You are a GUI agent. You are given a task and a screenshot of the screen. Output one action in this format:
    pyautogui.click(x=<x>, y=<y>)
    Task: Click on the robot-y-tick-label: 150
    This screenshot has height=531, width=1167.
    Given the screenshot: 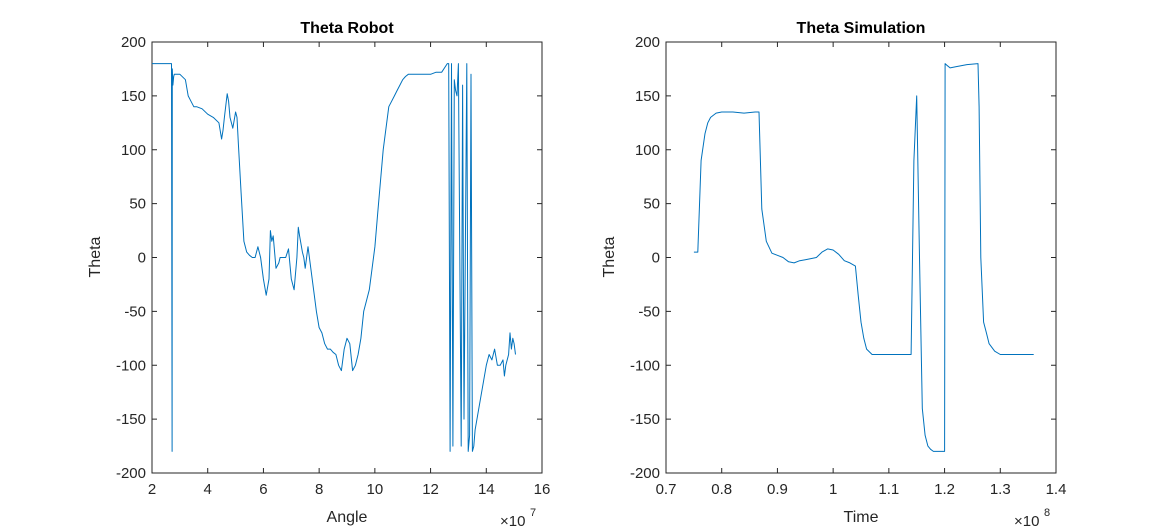 What is the action you would take?
    pyautogui.click(x=133, y=96)
    